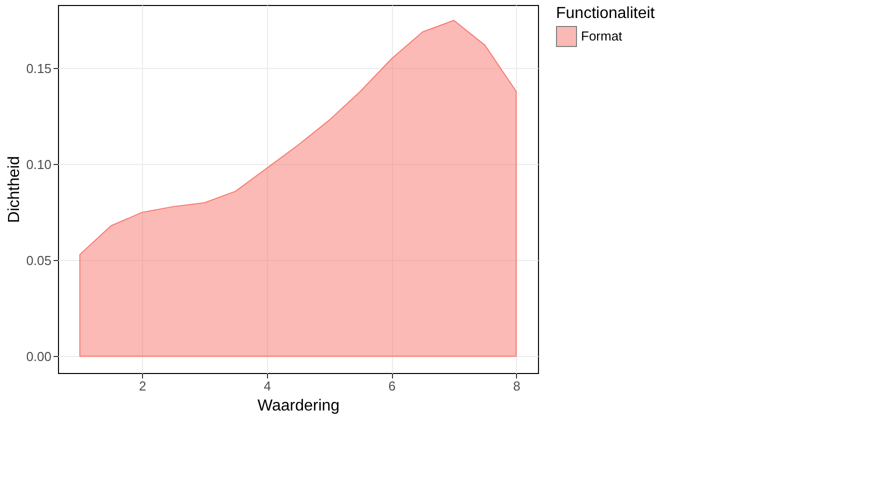 Image resolution: width=895 pixels, height=484 pixels. Describe the element at coordinates (516, 386) in the screenshot. I see `x-tick-label: 8` at that location.